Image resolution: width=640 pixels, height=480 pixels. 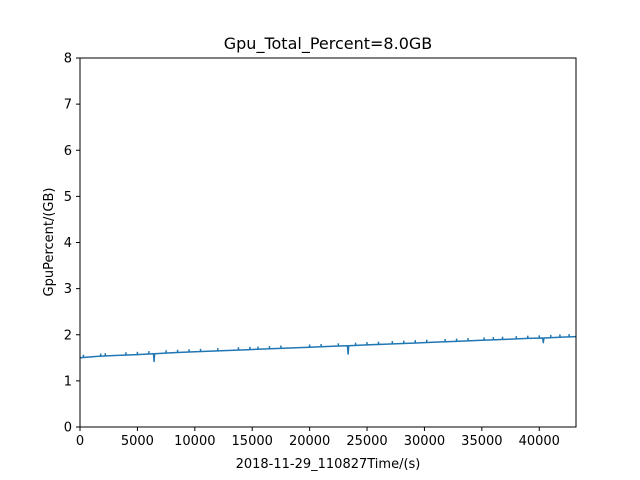 What do you see at coordinates (49, 242) in the screenshot?
I see `y-axis-label: GpuPercent/(GB)` at bounding box center [49, 242].